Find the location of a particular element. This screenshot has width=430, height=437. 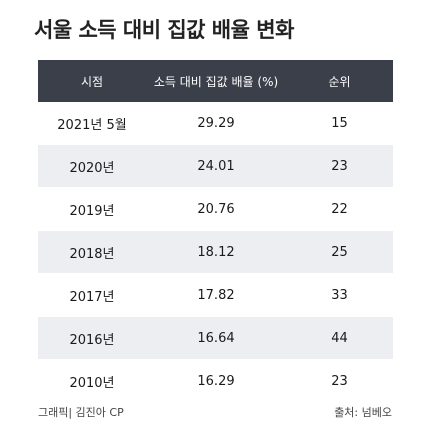

cell-period: 2017년 is located at coordinates (92, 295).